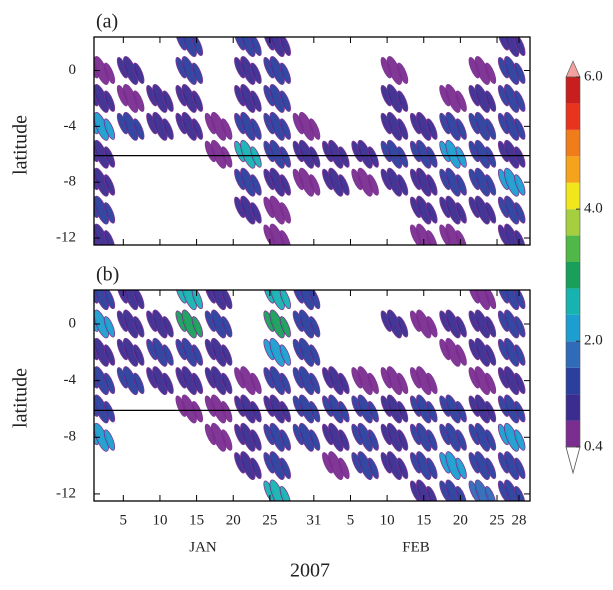  What do you see at coordinates (593, 446) in the screenshot?
I see `colorbar-tick-label: 0.4` at bounding box center [593, 446].